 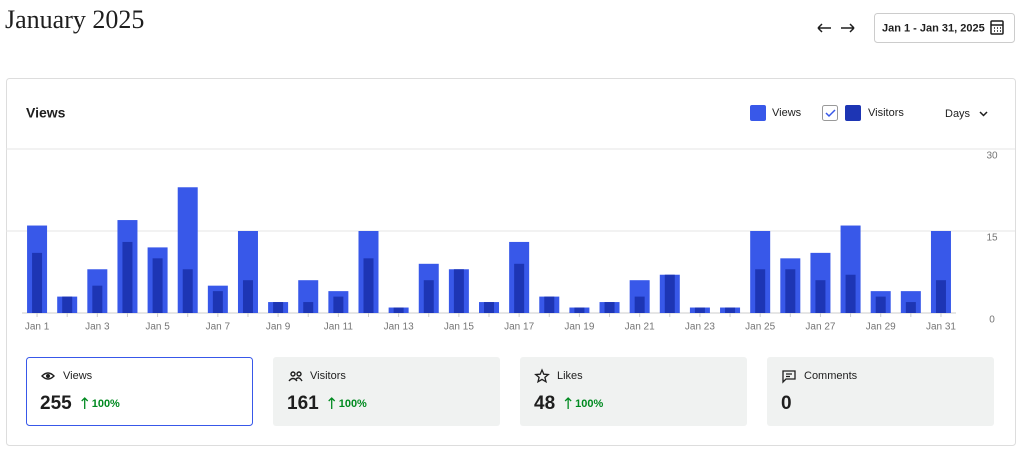 What do you see at coordinates (820, 327) in the screenshot?
I see `x-tick-label: Jan 27` at bounding box center [820, 327].